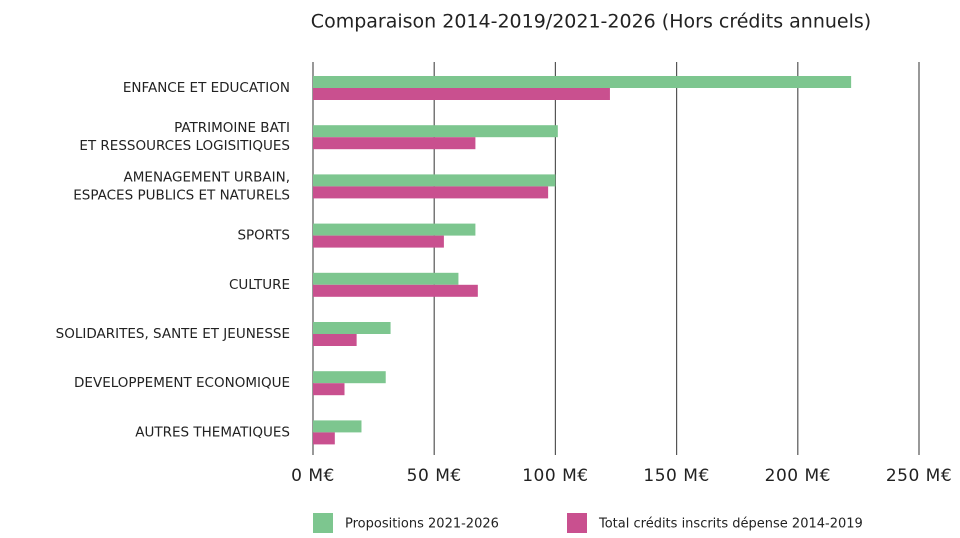 This screenshot has width=960, height=538. I want to click on y-tick-label: ESPACES PUBLICS ET NATURELS, so click(181, 195).